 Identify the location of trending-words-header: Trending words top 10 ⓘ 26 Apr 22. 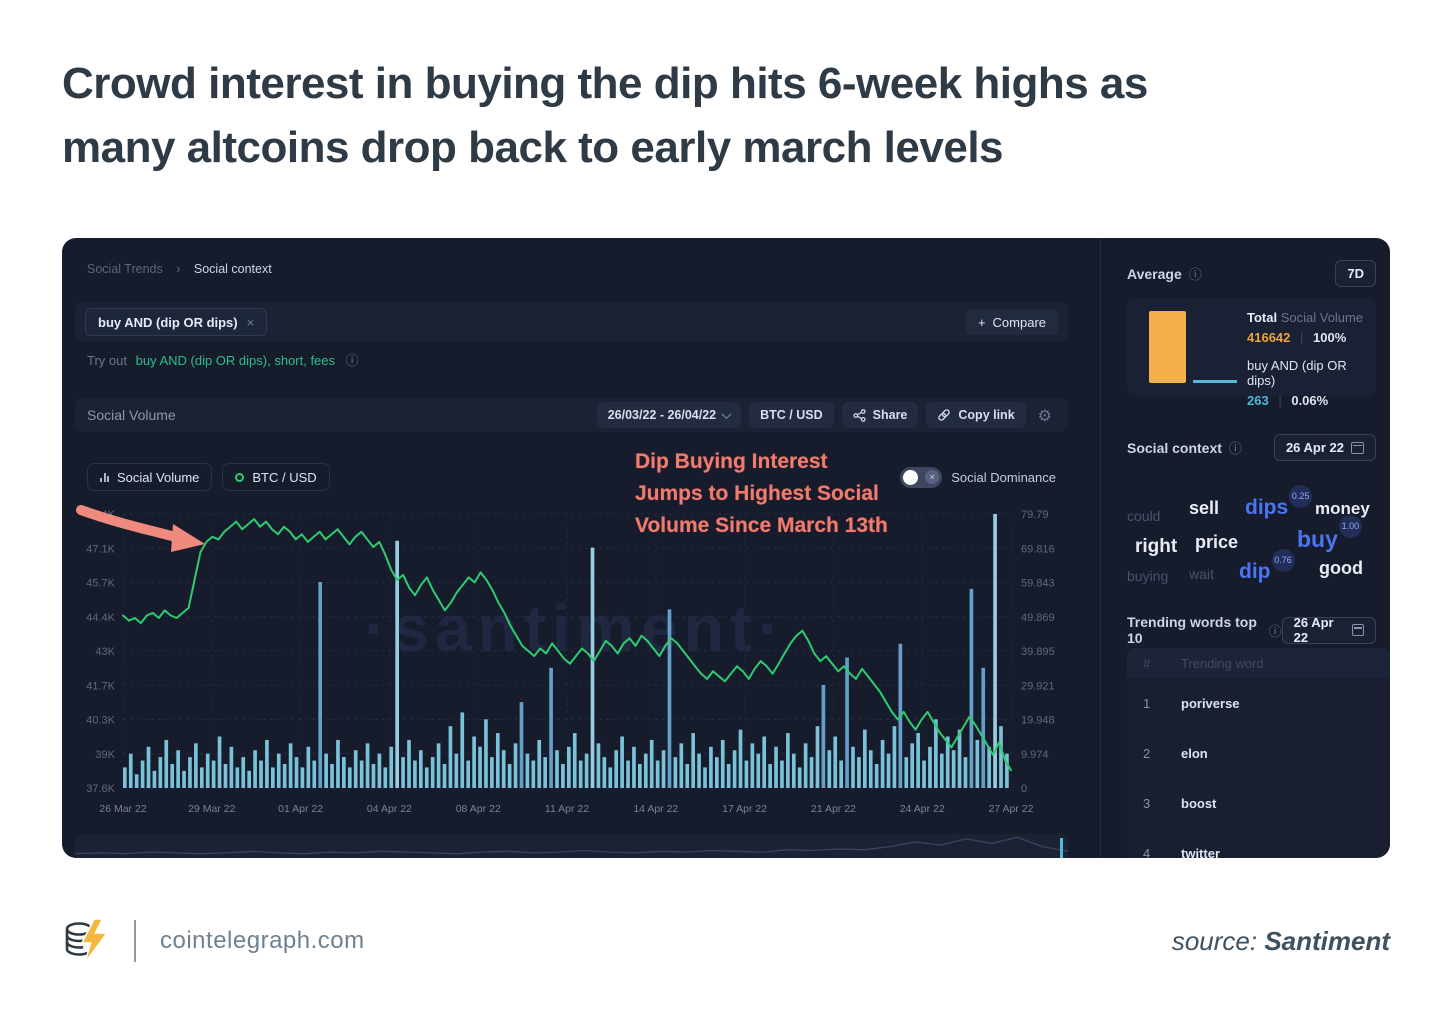
(1251, 630).